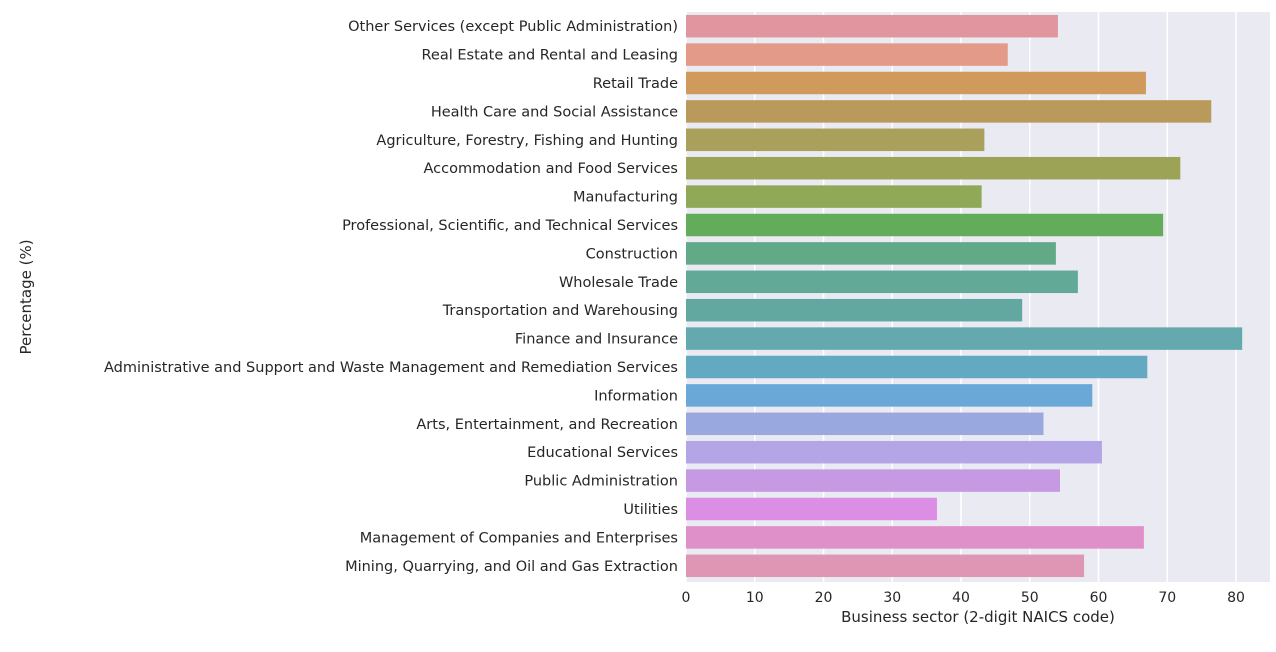 The width and height of the screenshot is (1276, 652). I want to click on category-label: Finance and Insurance, so click(596, 340).